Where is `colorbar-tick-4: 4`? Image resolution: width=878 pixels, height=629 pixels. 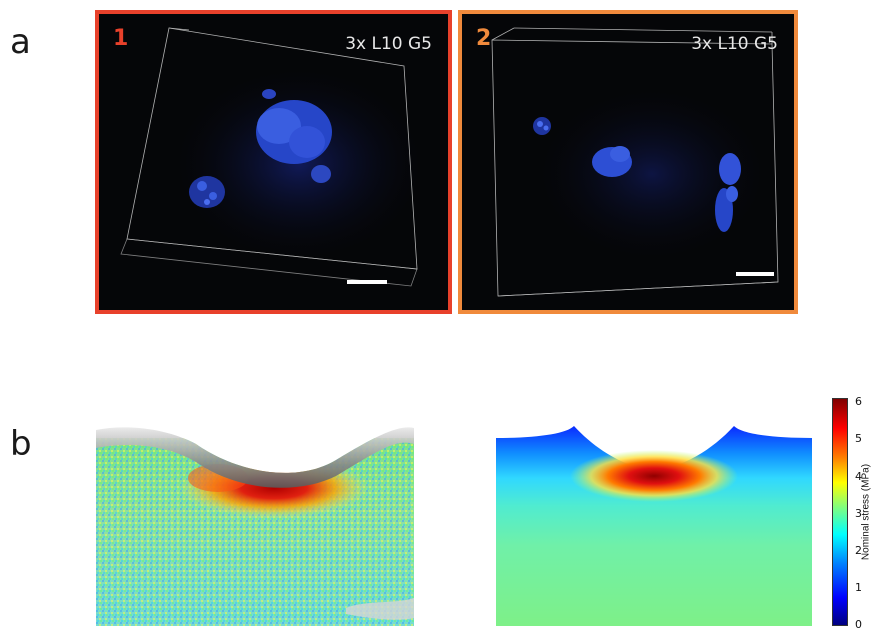 colorbar-tick-4: 4 is located at coordinates (858, 476).